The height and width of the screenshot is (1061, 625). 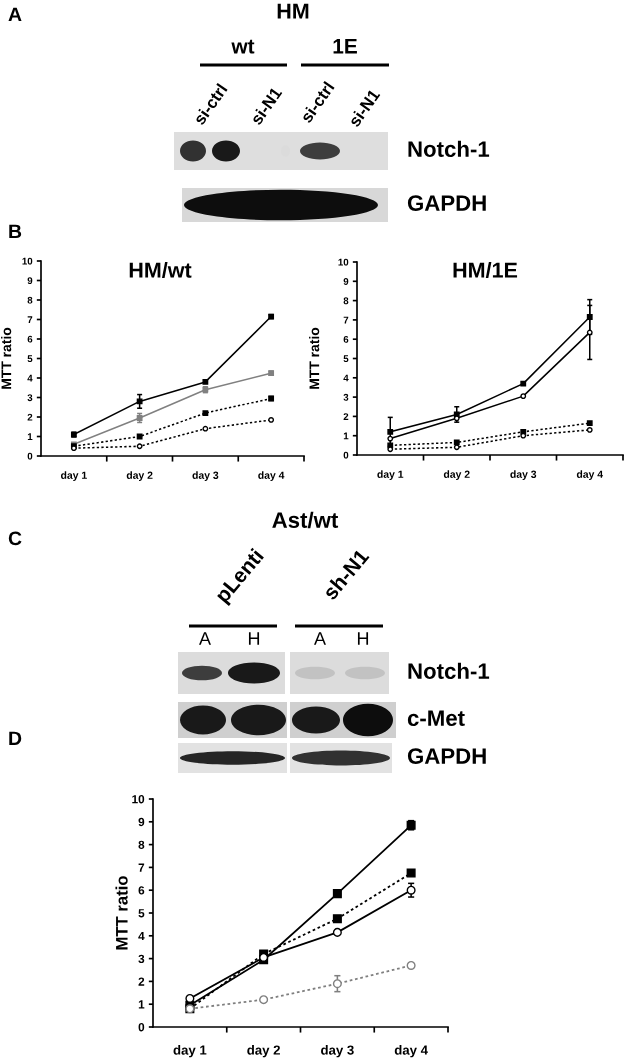 What do you see at coordinates (243, 46) in the screenshot?
I see `text: wt` at bounding box center [243, 46].